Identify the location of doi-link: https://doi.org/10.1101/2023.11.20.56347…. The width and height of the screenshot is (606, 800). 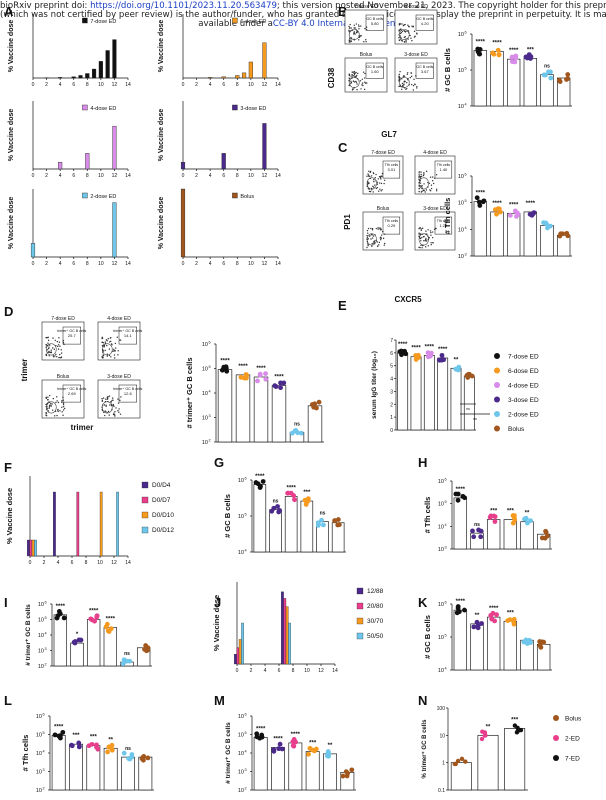
(183, 6).